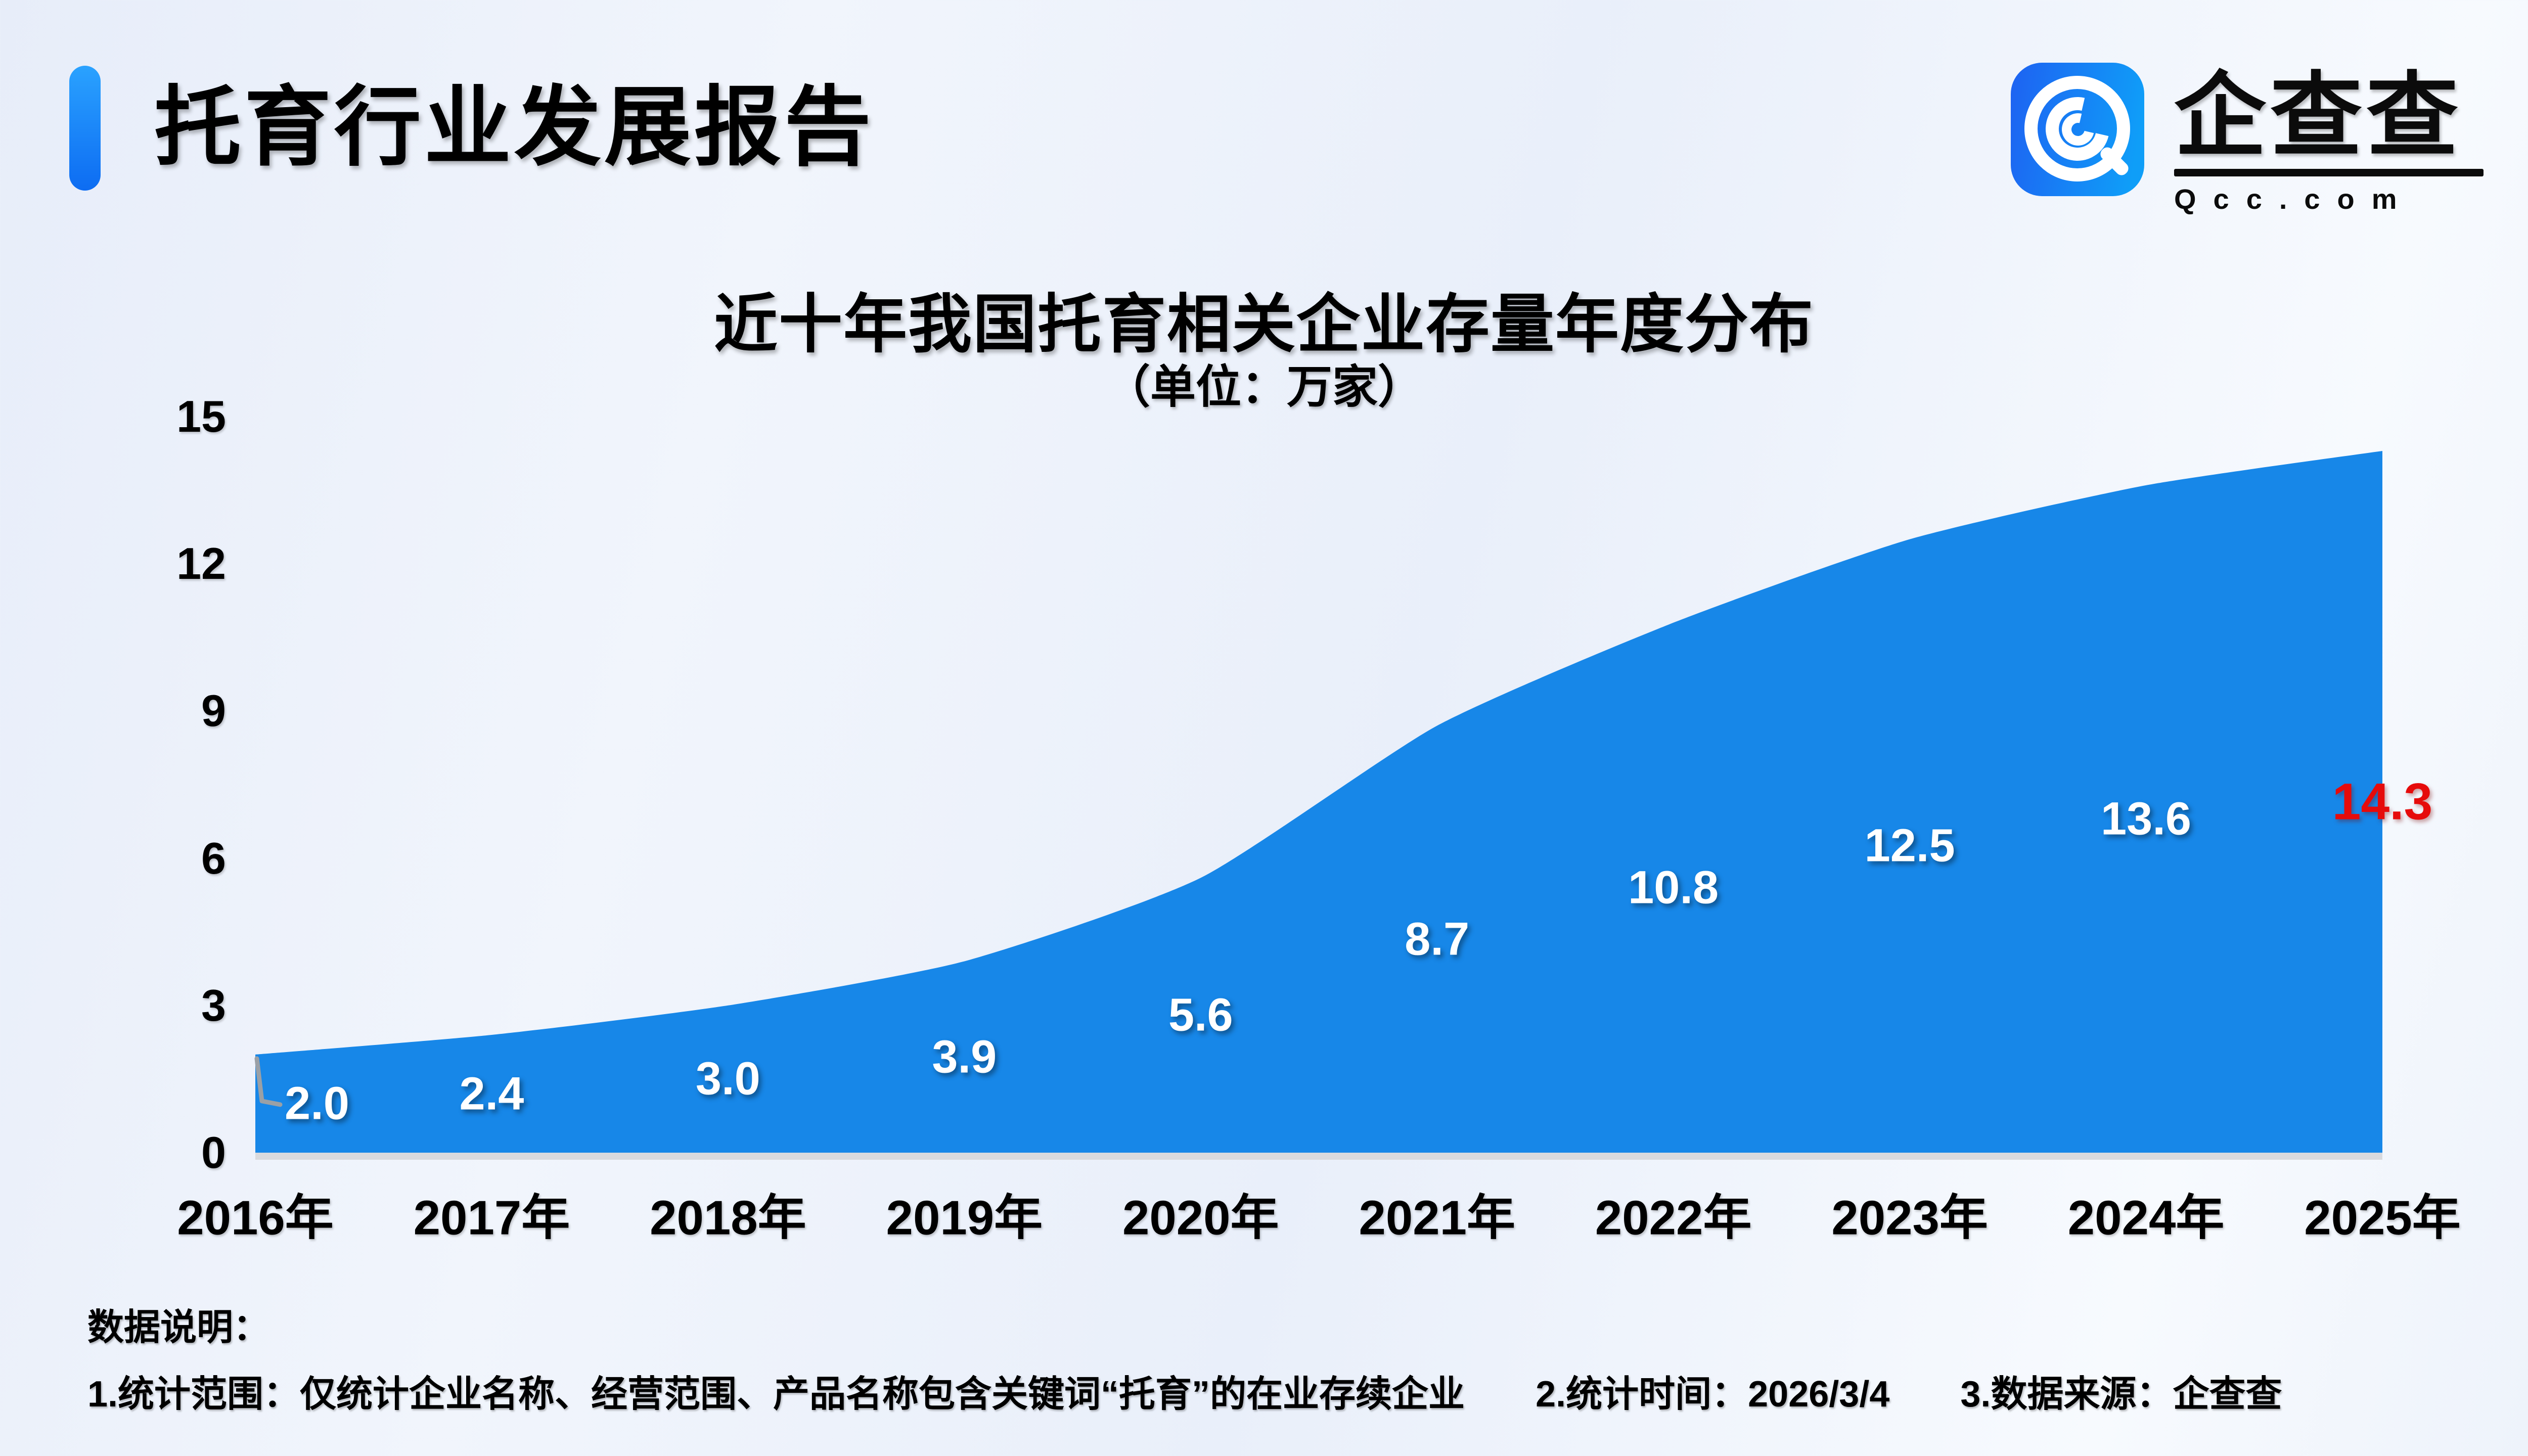 This screenshot has width=2528, height=1456. What do you see at coordinates (1713, 1394) in the screenshot?
I see `note-item: 2.统计时间：2026/3/4` at bounding box center [1713, 1394].